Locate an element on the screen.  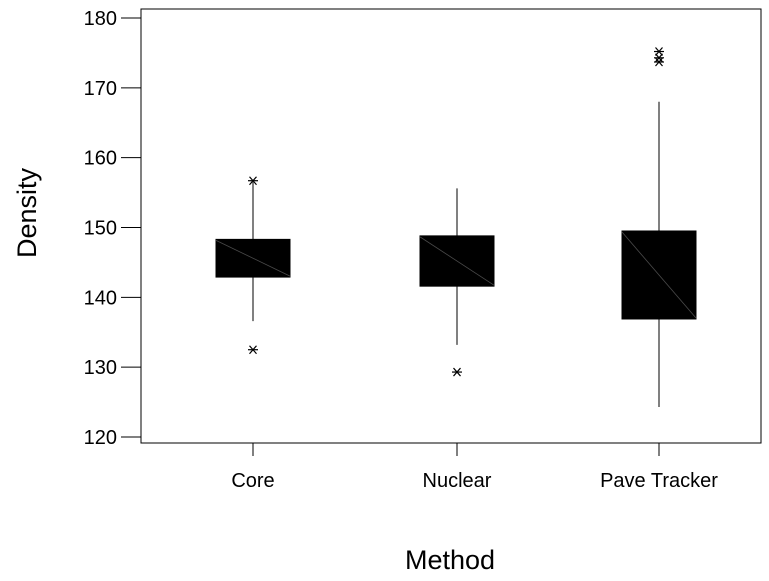
x-axis: Core Nuclear Pave Tracker is located at coordinates (474, 467).